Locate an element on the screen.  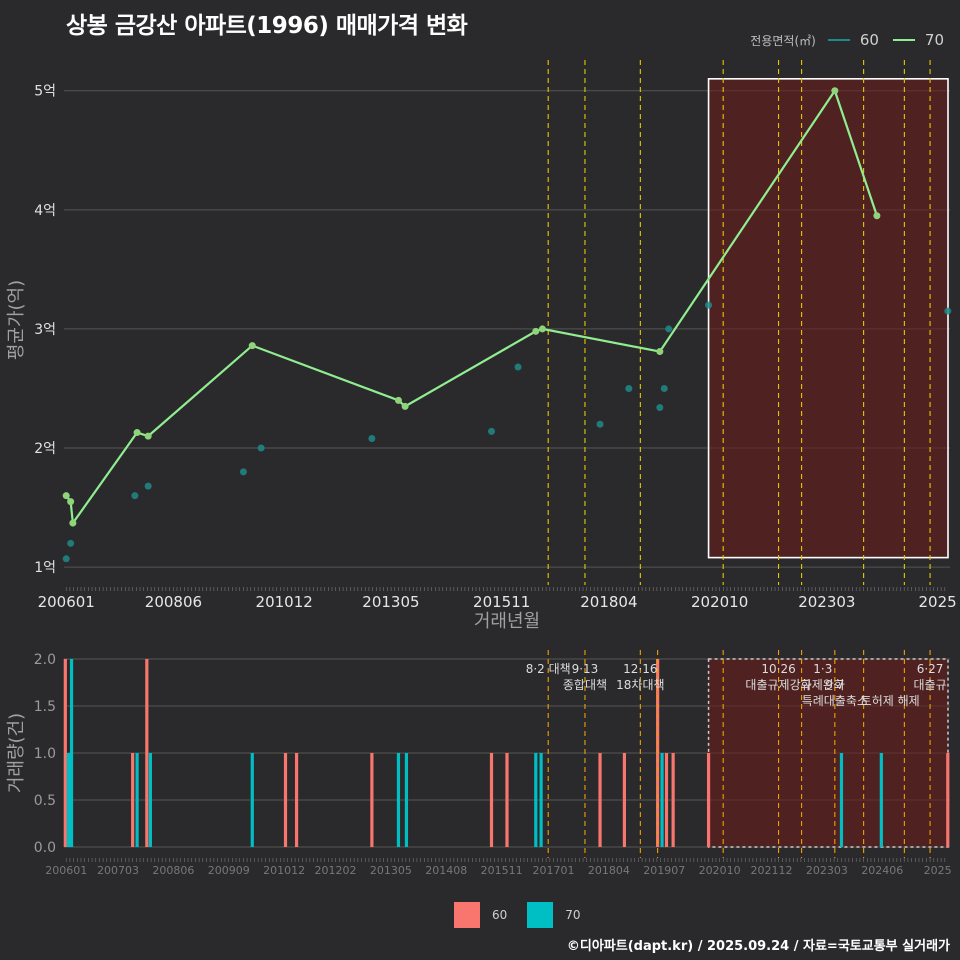
bar-x-tick-label: 200601 is located at coordinates (66, 870).